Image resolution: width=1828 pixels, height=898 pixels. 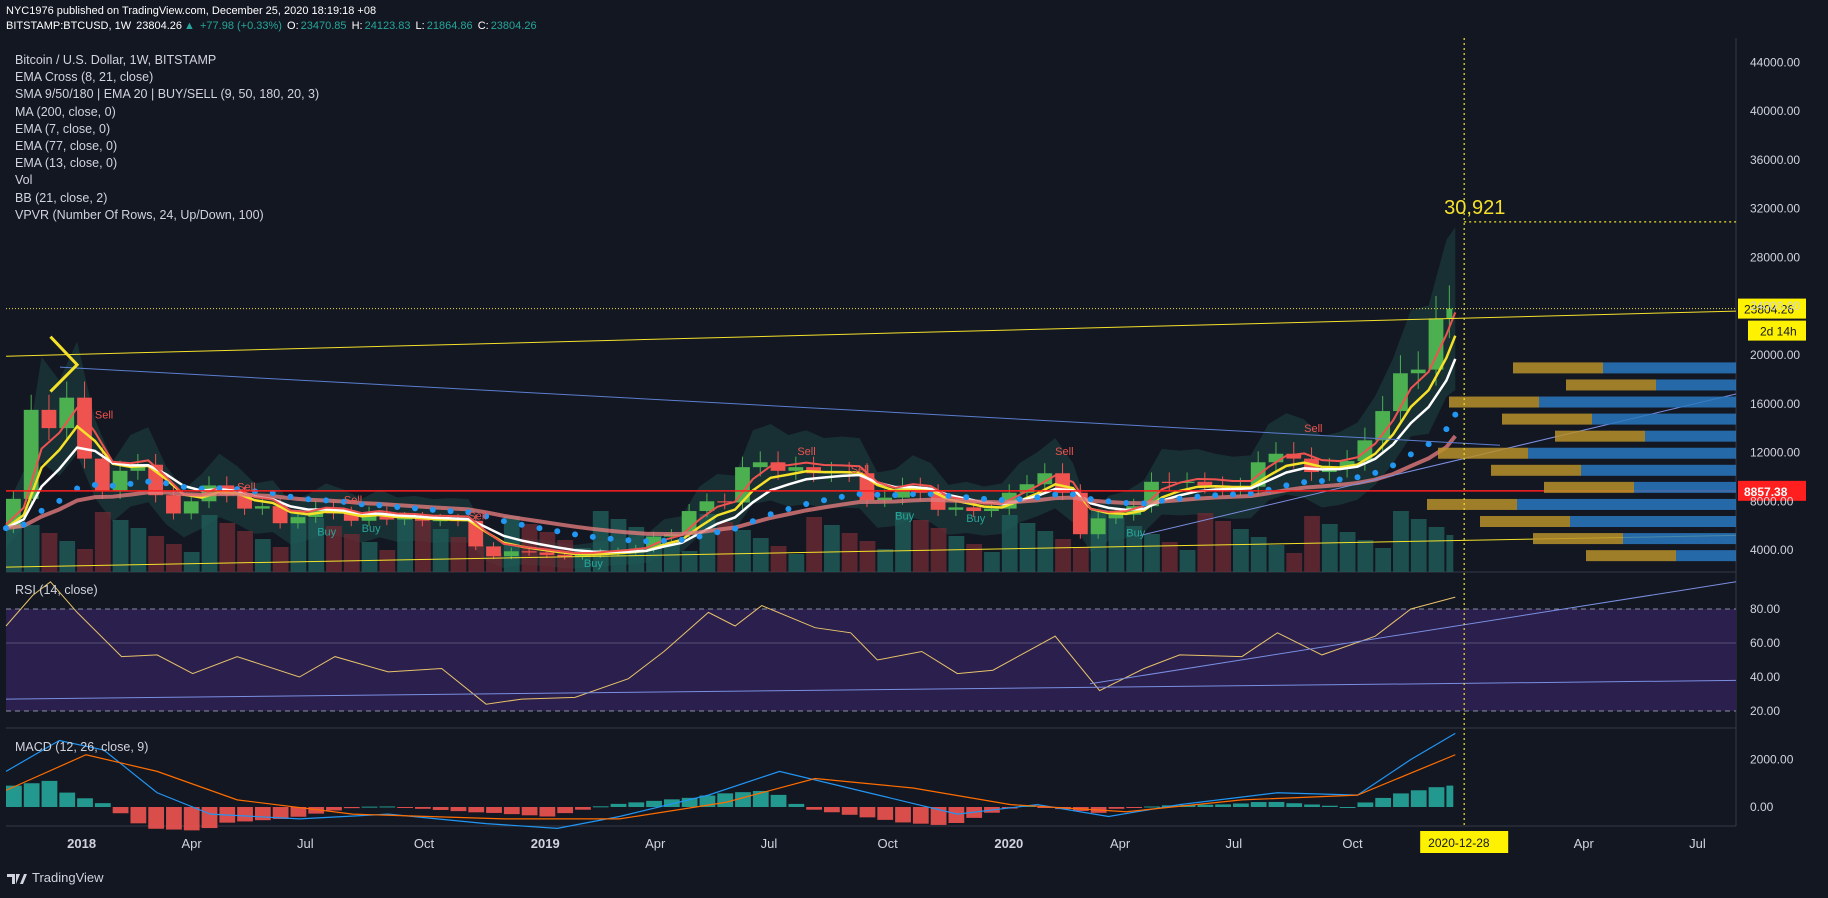 I want to click on legend-item: VPVR (Number Of Rows, 24, Up/Down, 100), so click(x=139, y=214).